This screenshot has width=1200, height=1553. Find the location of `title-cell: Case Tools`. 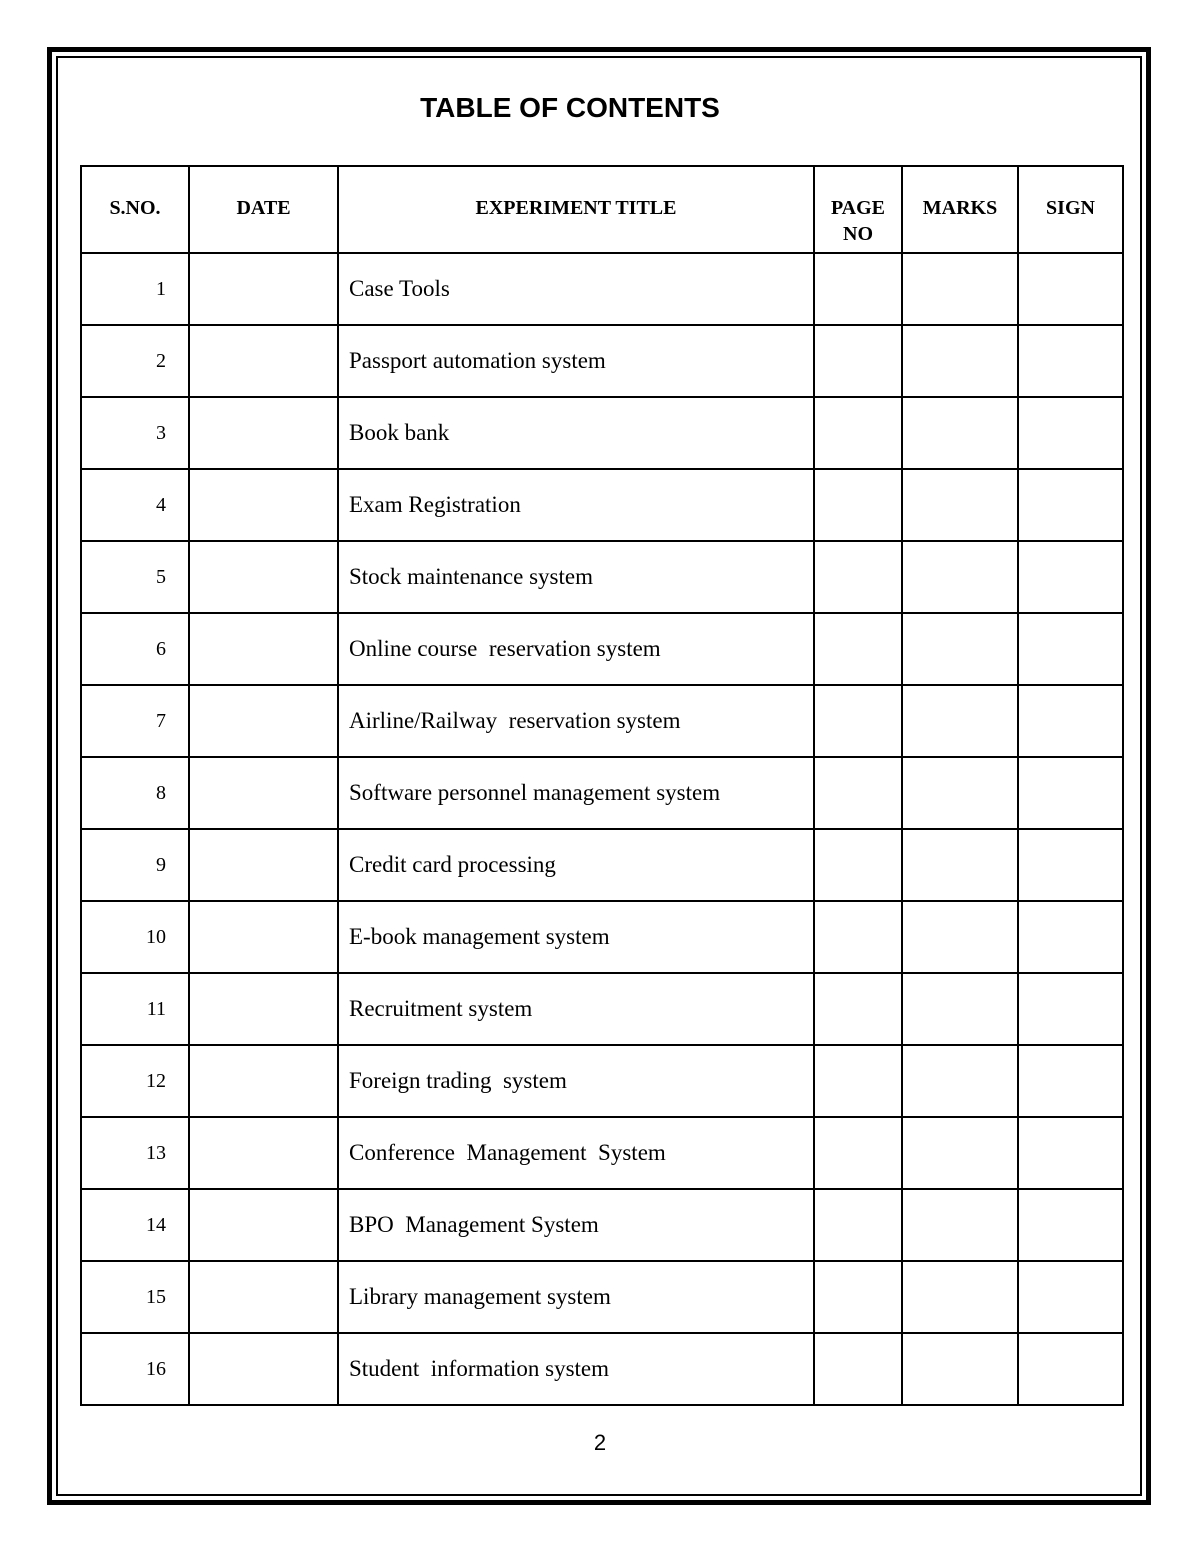

title-cell: Case Tools is located at coordinates (576, 289).